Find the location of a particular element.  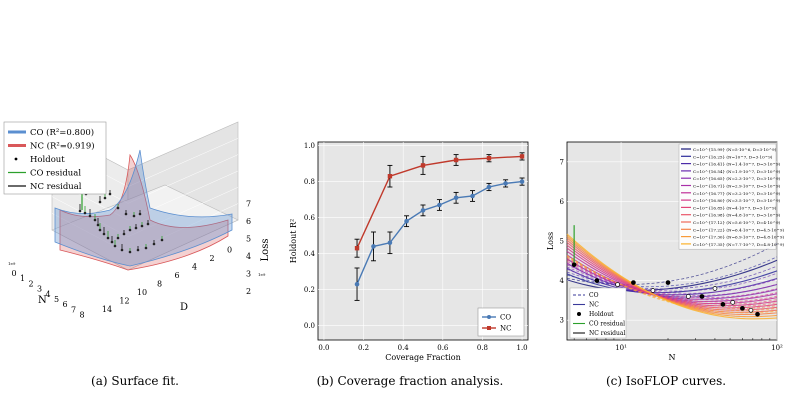

compute-legend-label: C=10^{15.99} (N=5·10^6, D=3·10^9) is located at coordinates (735, 149).